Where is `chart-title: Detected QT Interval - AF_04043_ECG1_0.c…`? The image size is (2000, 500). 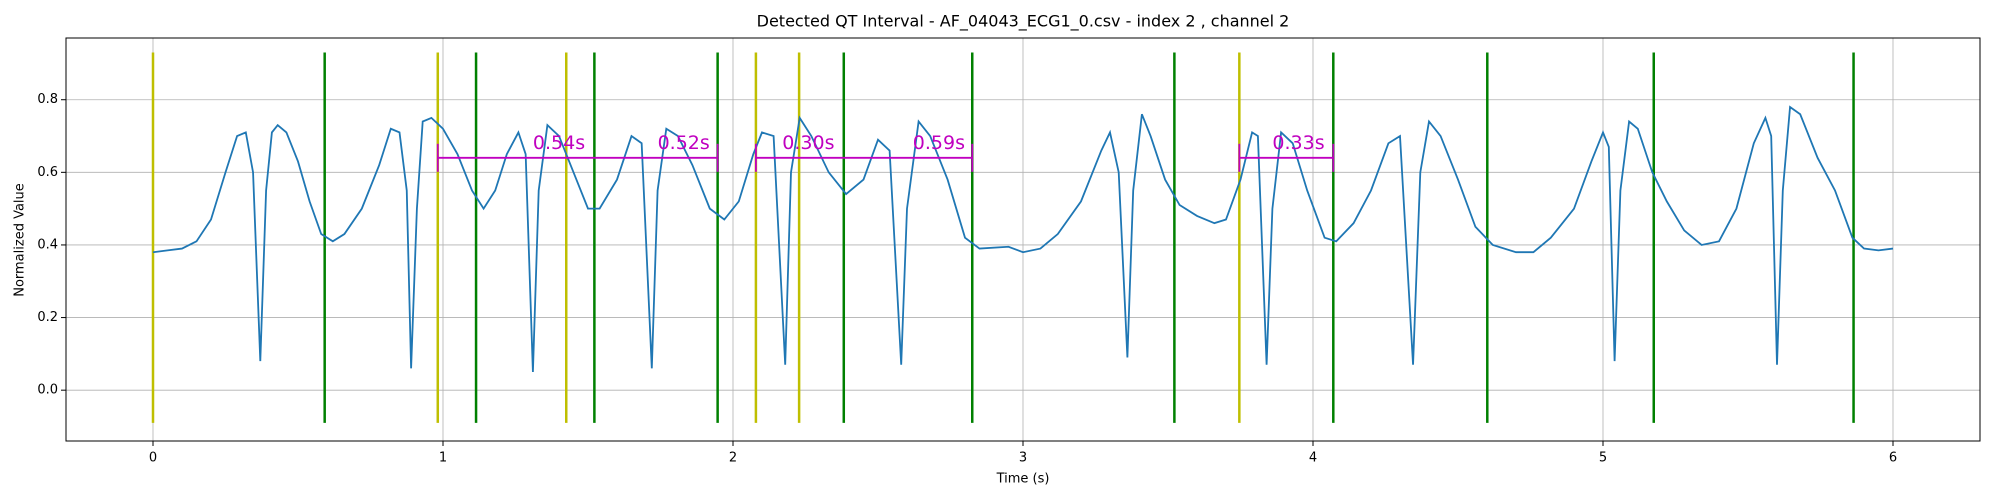
chart-title: Detected QT Interval - AF_04043_ECG1_0.c… is located at coordinates (1023, 22).